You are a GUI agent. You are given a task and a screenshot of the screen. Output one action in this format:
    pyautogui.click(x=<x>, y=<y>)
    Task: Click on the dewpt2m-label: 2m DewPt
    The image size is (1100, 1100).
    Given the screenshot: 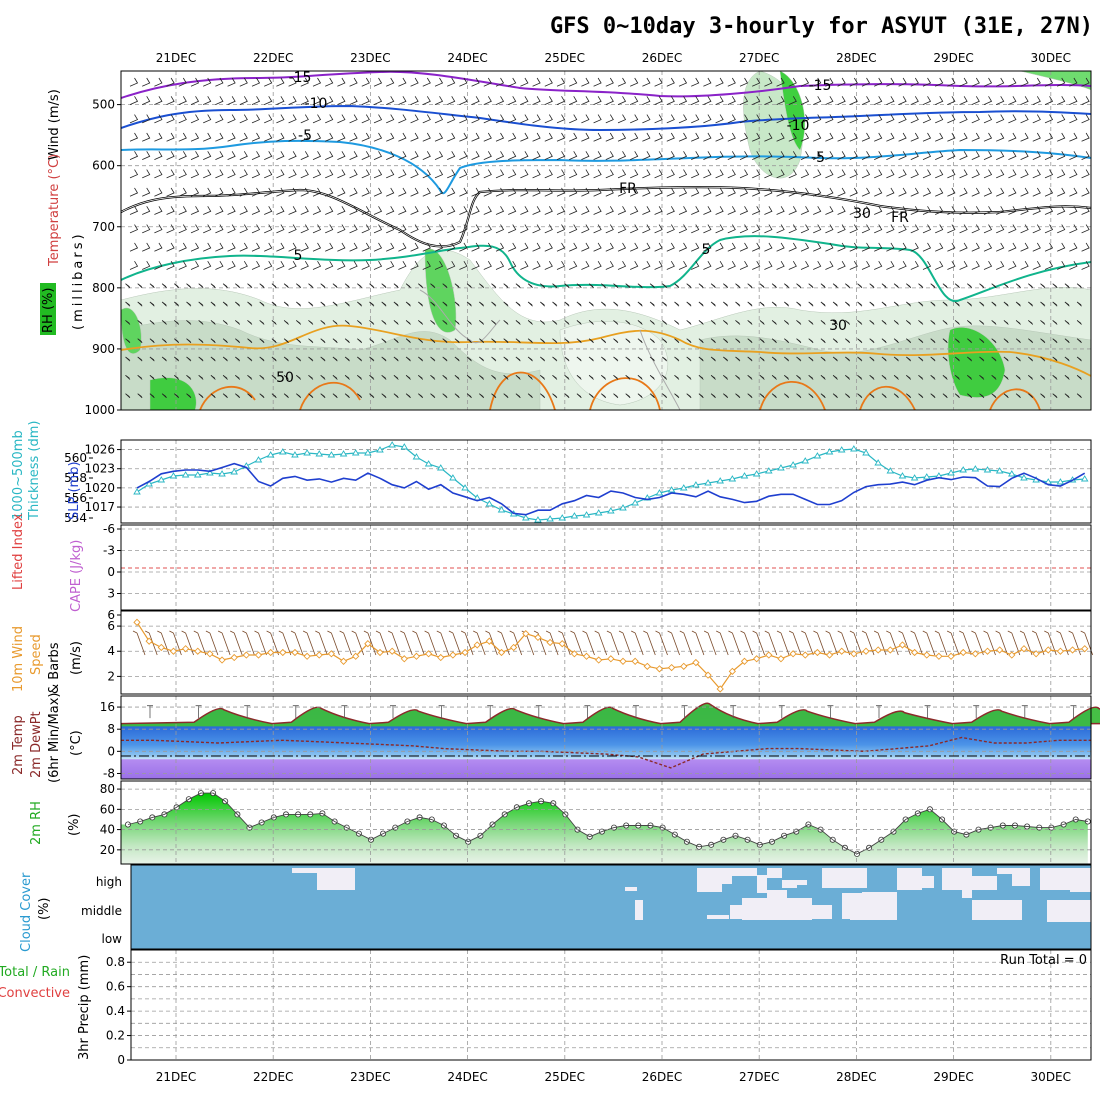 What is the action you would take?
    pyautogui.click(x=36, y=744)
    